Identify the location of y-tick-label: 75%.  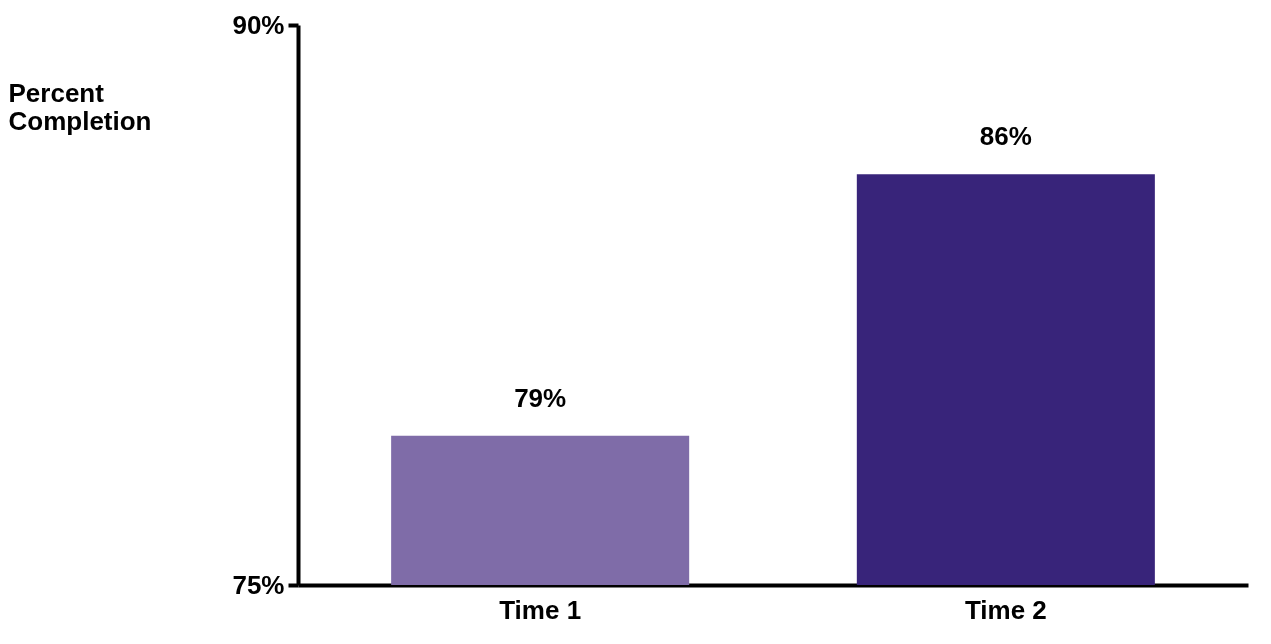
(258, 584).